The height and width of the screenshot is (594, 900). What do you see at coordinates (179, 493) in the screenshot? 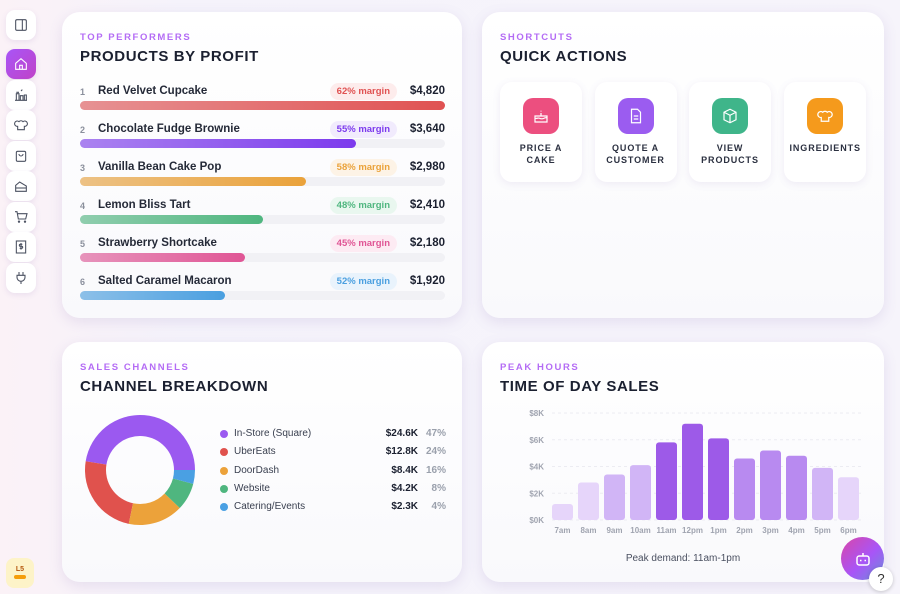
I see `donut-slice-website` at bounding box center [179, 493].